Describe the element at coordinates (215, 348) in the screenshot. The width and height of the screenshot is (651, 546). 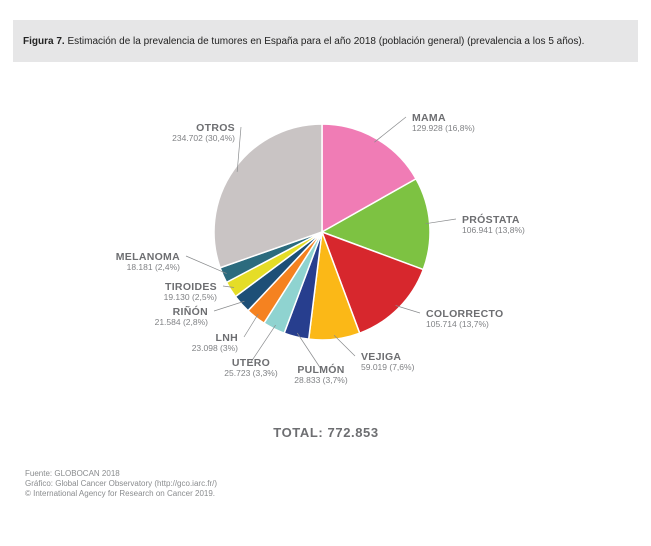
I see `slice-value-label: 23.098 (3%)` at that location.